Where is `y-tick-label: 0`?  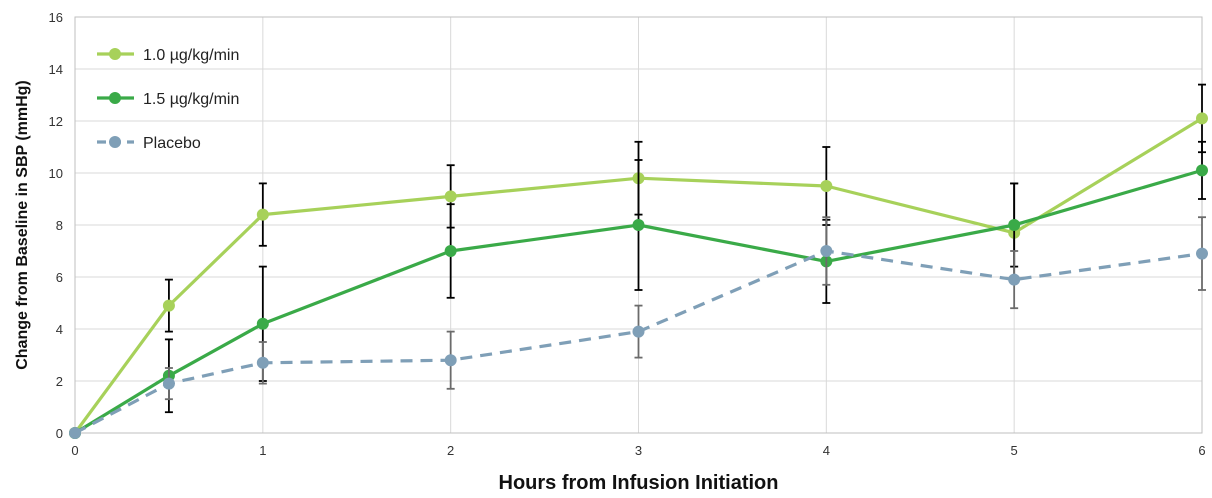 y-tick-label: 0 is located at coordinates (59, 433).